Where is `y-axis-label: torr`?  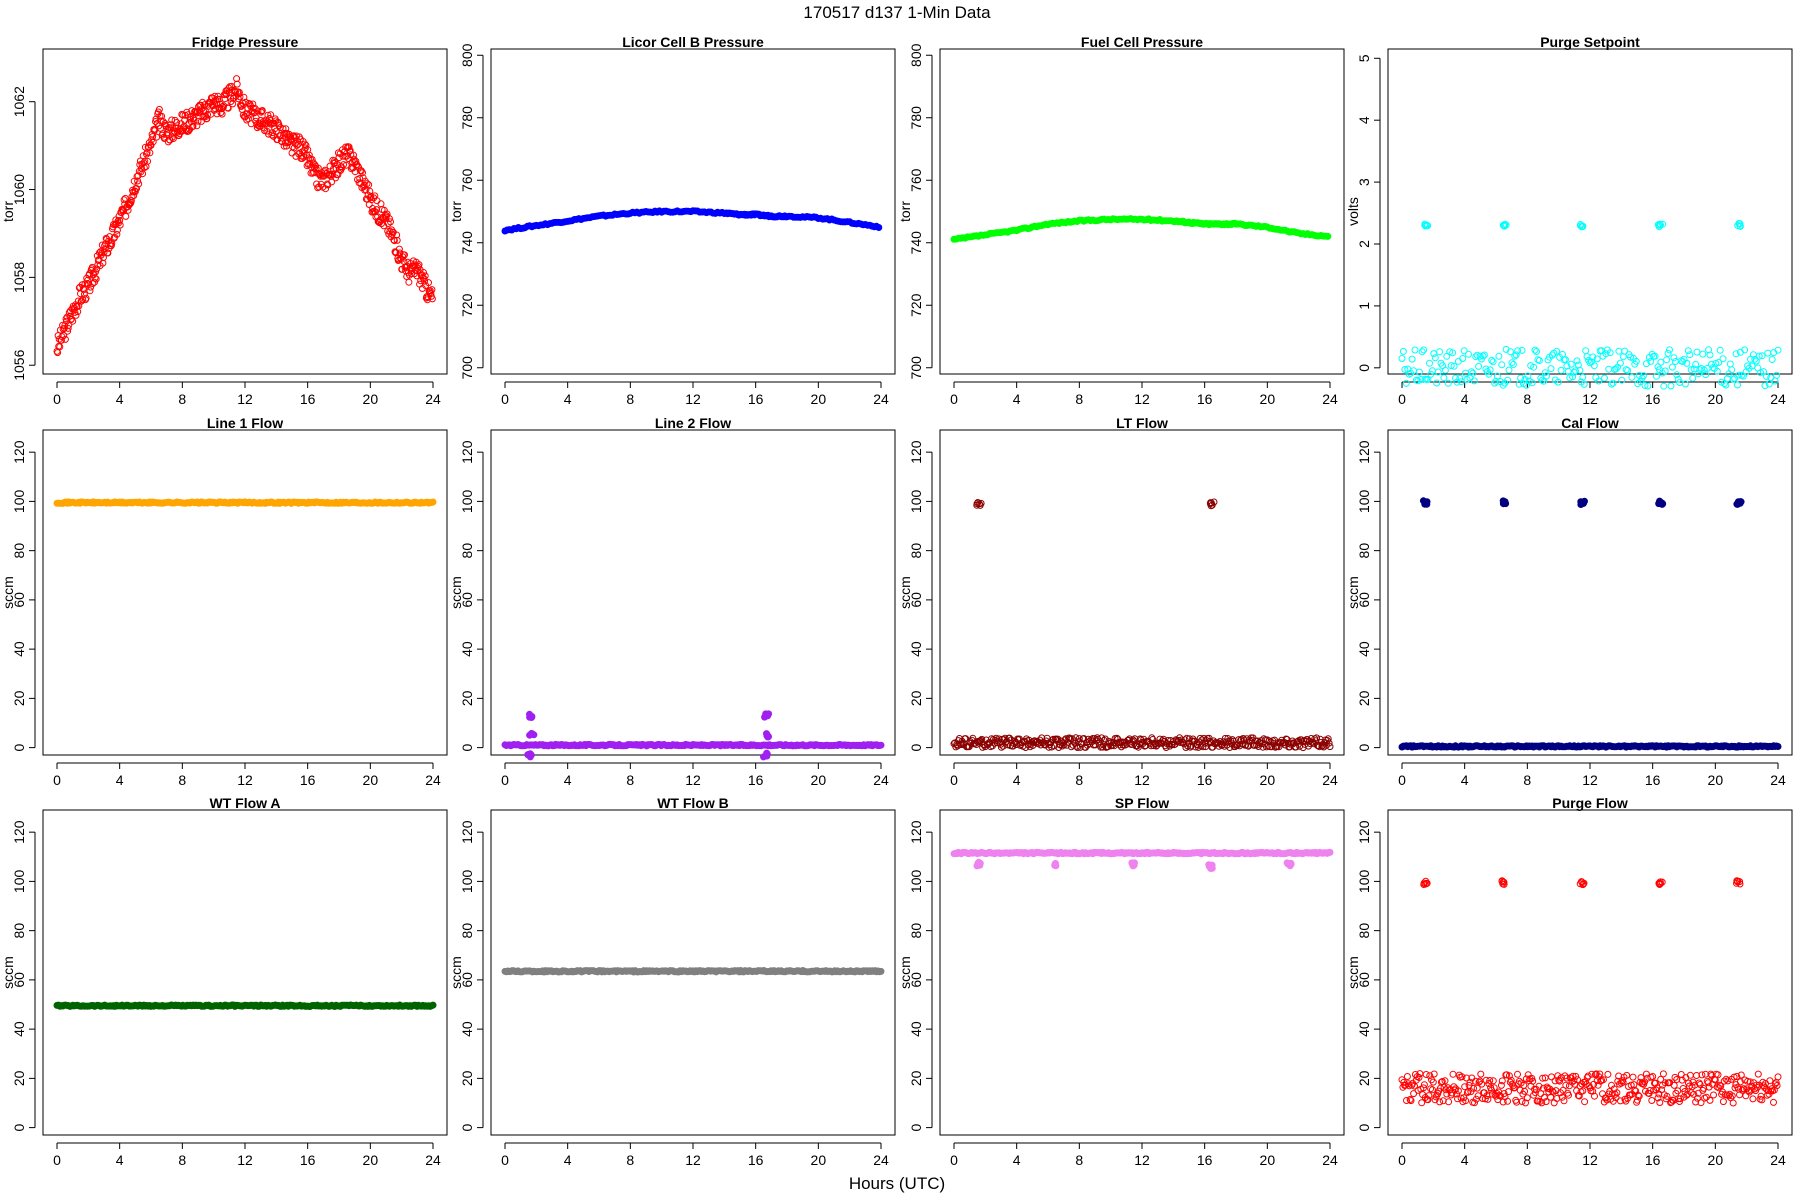 y-axis-label: torr is located at coordinates (8, 211).